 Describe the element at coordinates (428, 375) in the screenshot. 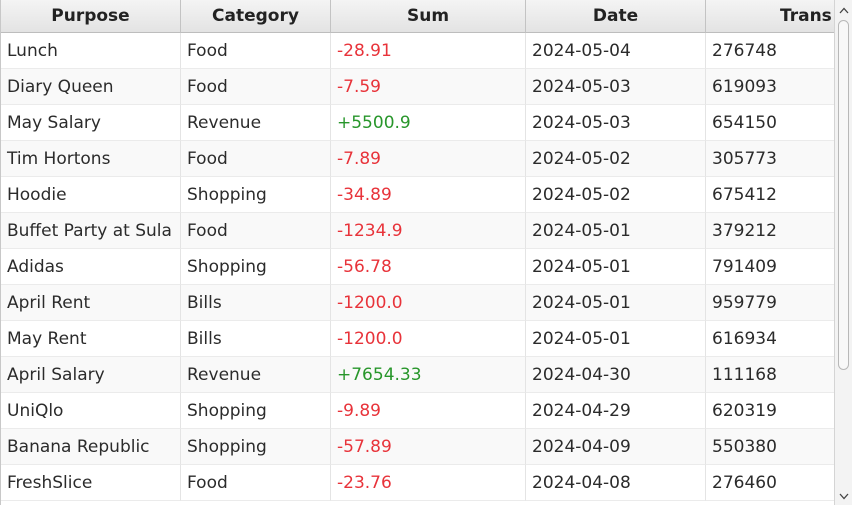

I see `cell-sum: +7654.33` at that location.